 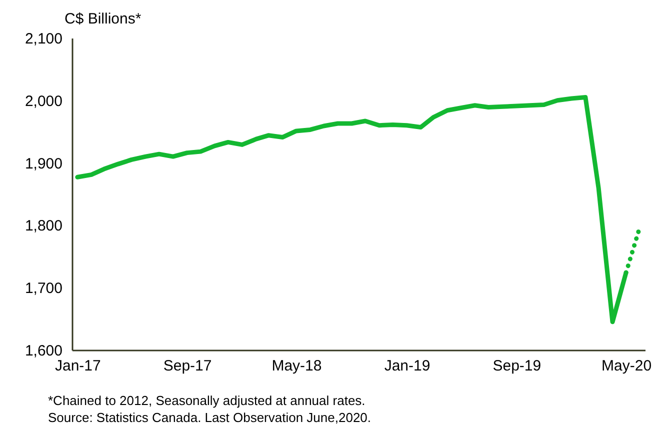 I want to click on x-tick-label: Sep-19, so click(x=517, y=366).